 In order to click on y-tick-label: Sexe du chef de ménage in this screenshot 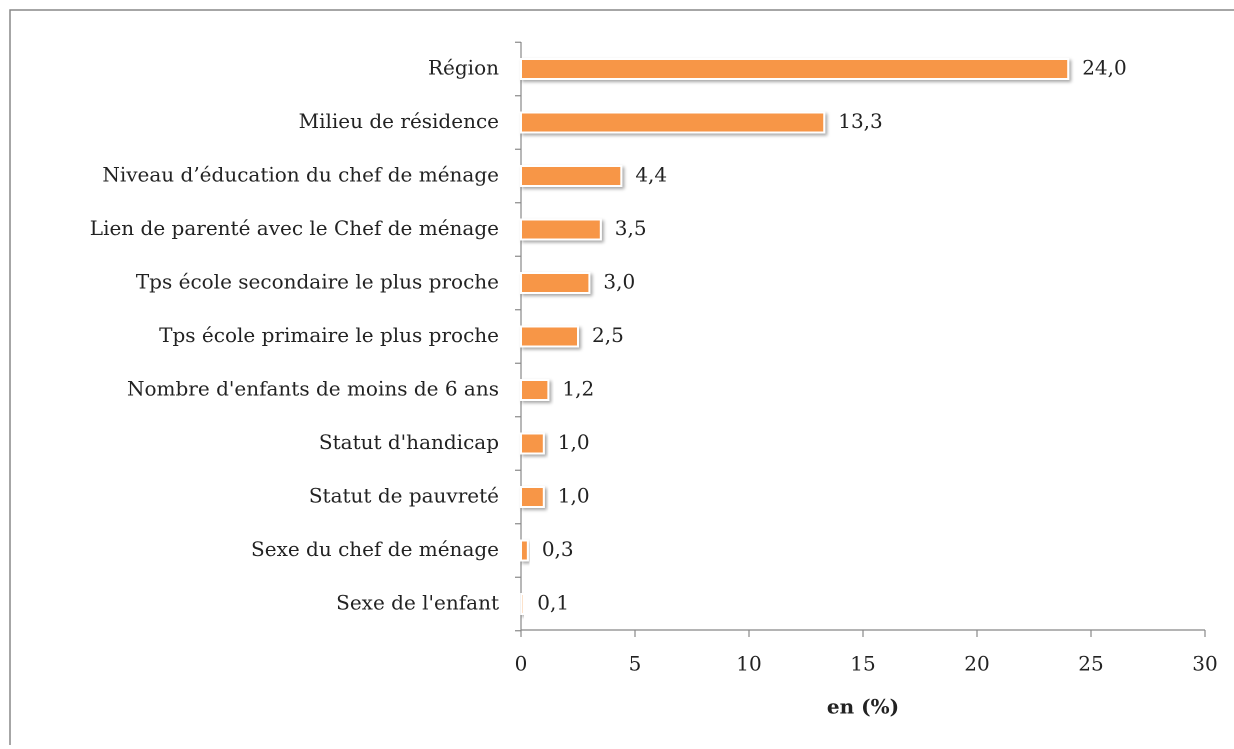, I will do `click(375, 549)`.